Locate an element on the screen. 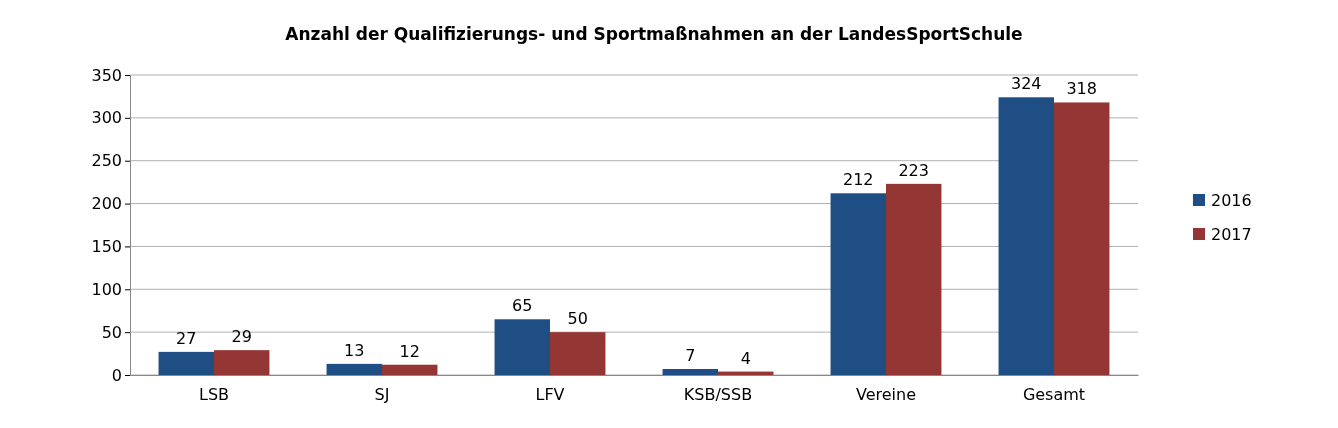  data-label: 29 is located at coordinates (241, 337).